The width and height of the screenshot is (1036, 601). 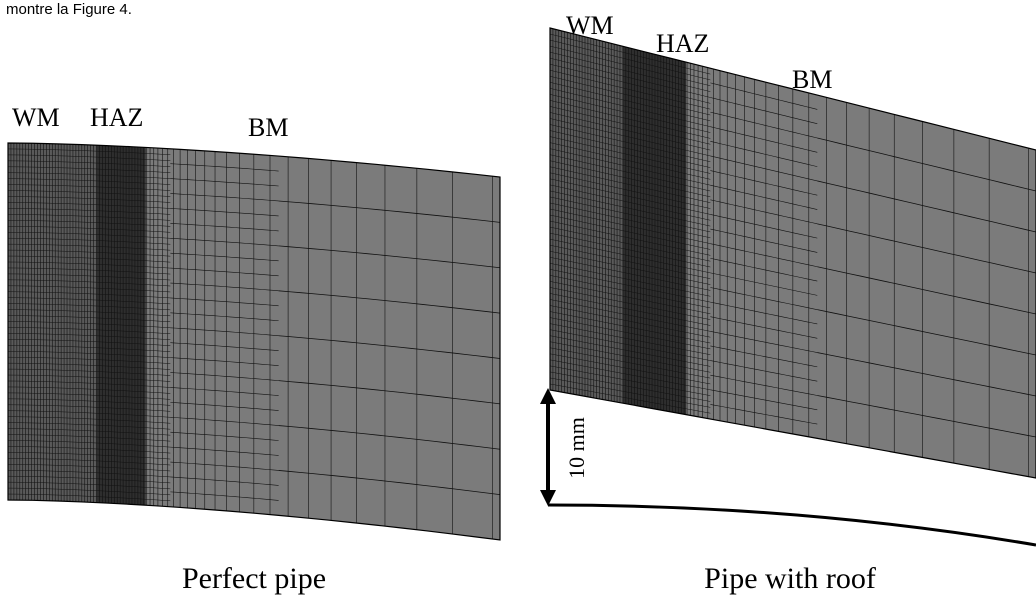 I want to click on heat-affected-zone, so click(x=654, y=230).